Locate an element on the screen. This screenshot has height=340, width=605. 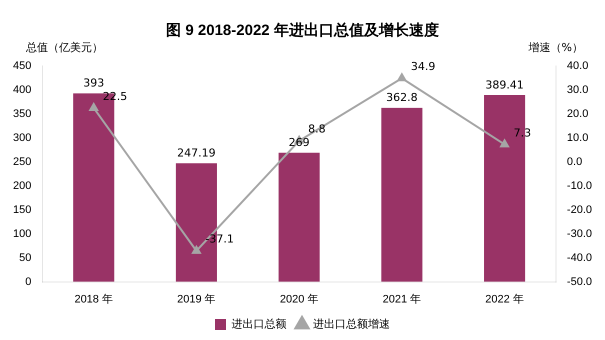
y-tick-label: 300 is located at coordinates (22, 138).